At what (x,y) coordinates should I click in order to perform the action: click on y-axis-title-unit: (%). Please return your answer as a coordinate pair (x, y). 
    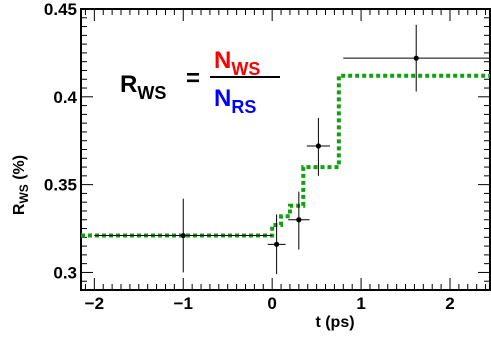
    Looking at the image, I should click on (19, 169).